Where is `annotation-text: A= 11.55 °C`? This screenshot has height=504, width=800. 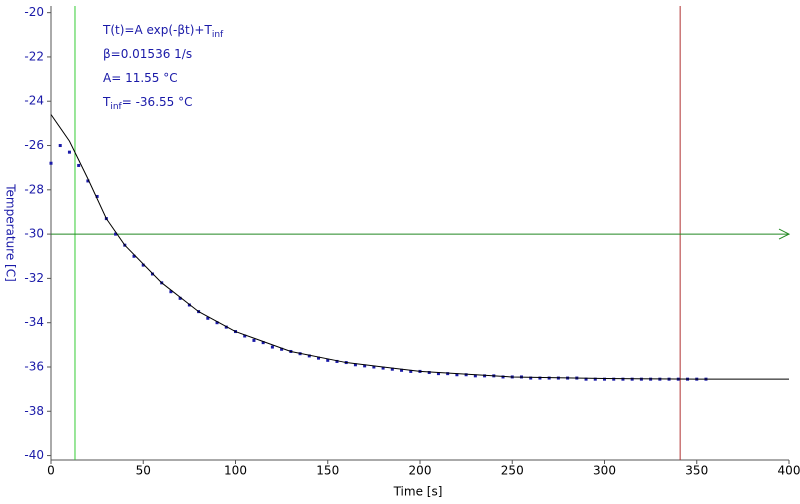 annotation-text: A= 11.55 °C is located at coordinates (140, 78).